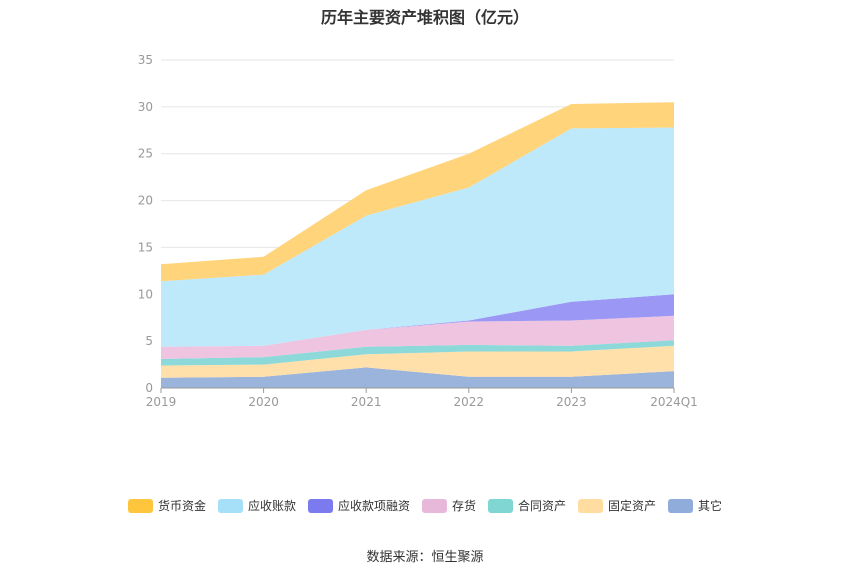 This screenshot has width=850, height=575. Describe the element at coordinates (542, 506) in the screenshot. I see `legend-label: 合同资产` at that location.